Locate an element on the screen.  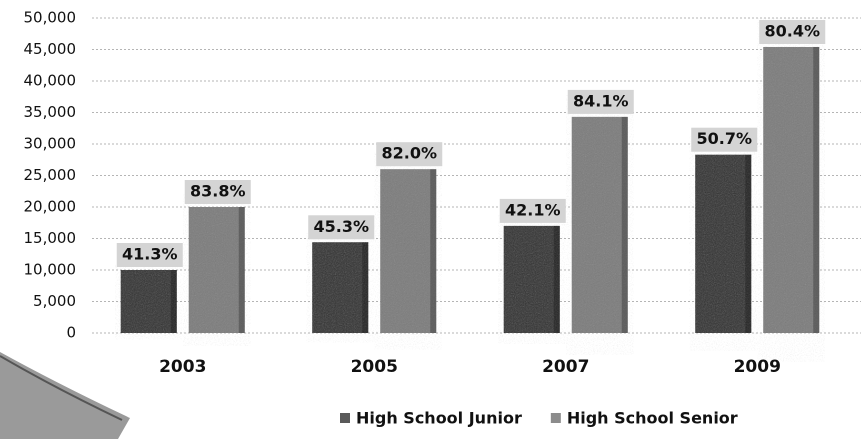
x-tick-label: 2007 is located at coordinates (565, 367).